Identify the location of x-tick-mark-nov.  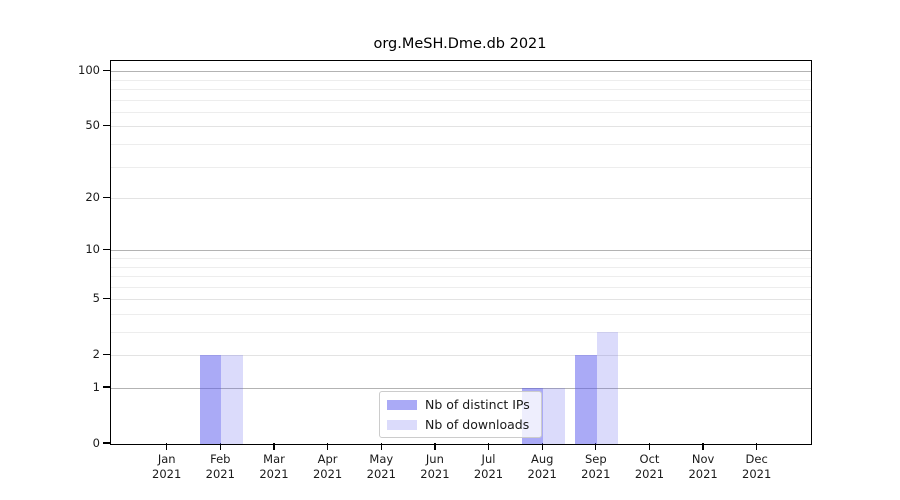
(703, 446).